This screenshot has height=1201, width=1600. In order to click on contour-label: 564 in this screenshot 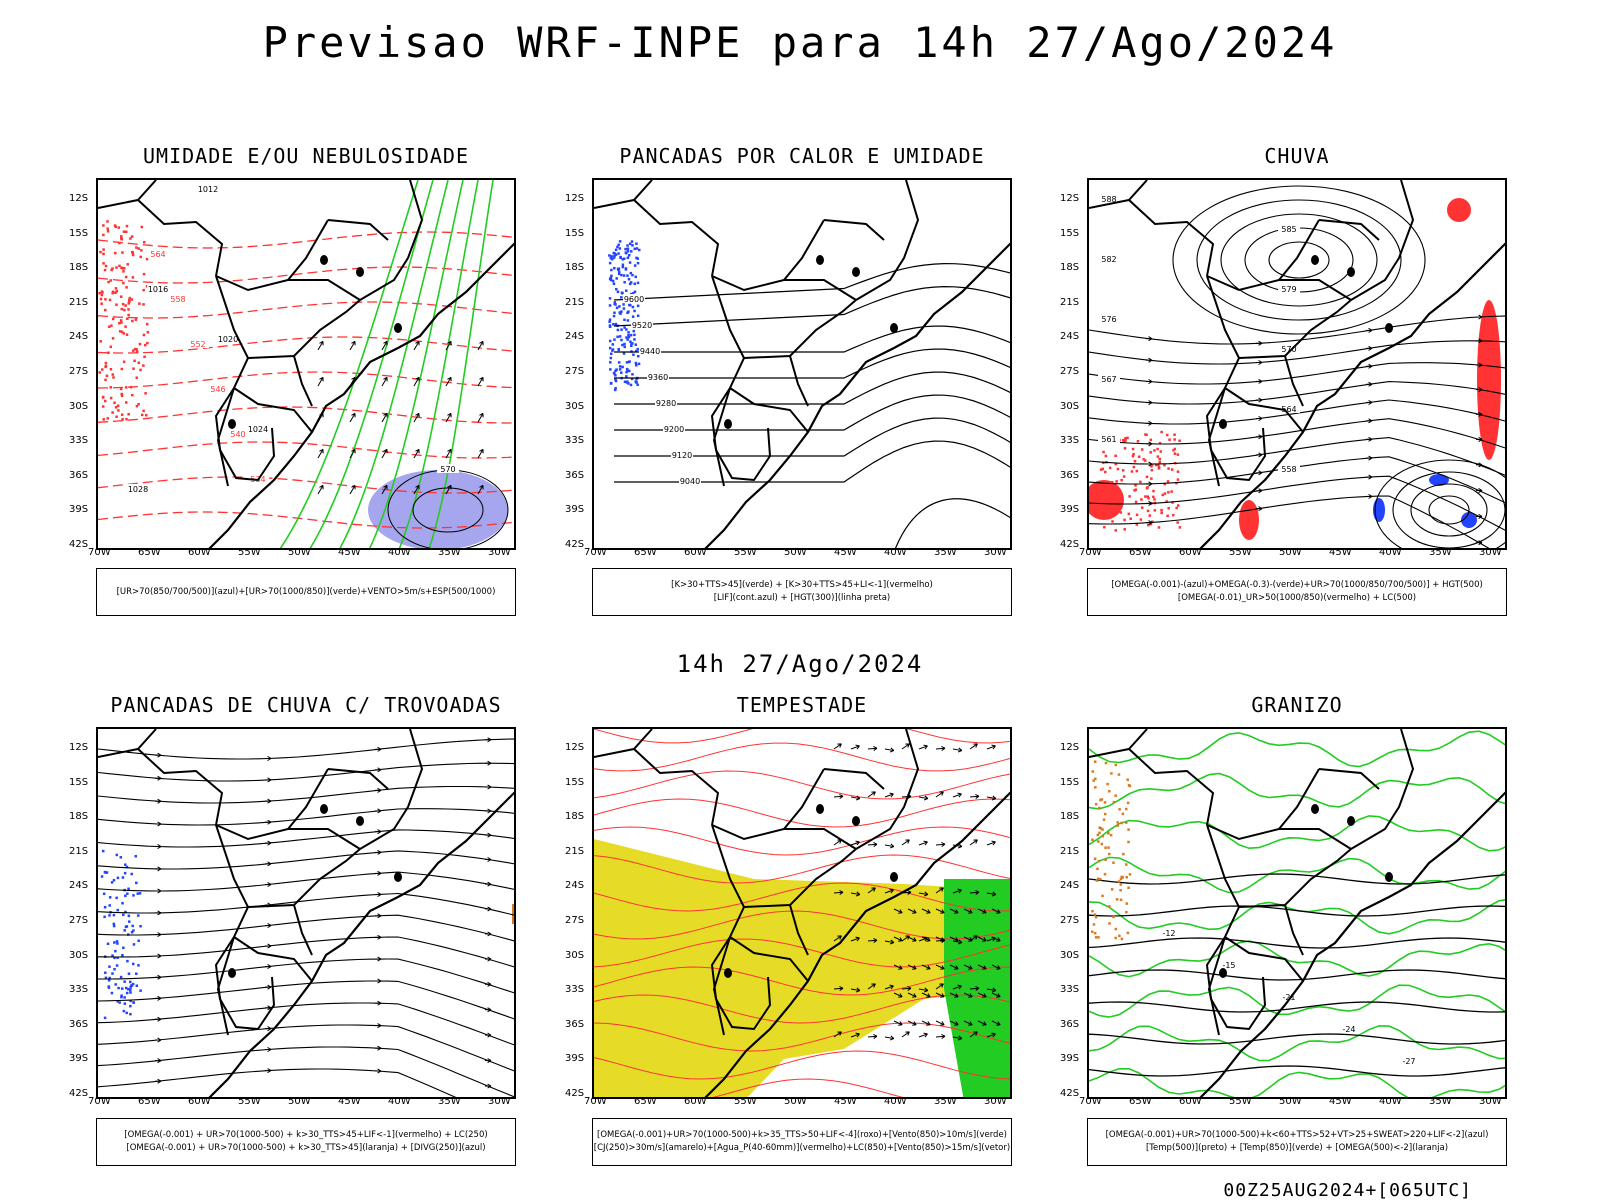, I will do `click(1288, 409)`.